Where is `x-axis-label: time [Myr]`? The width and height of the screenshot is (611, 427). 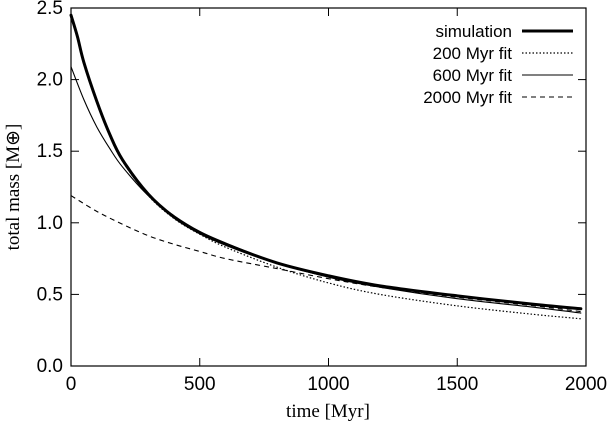
x-axis-label: time [Myr] is located at coordinates (328, 411).